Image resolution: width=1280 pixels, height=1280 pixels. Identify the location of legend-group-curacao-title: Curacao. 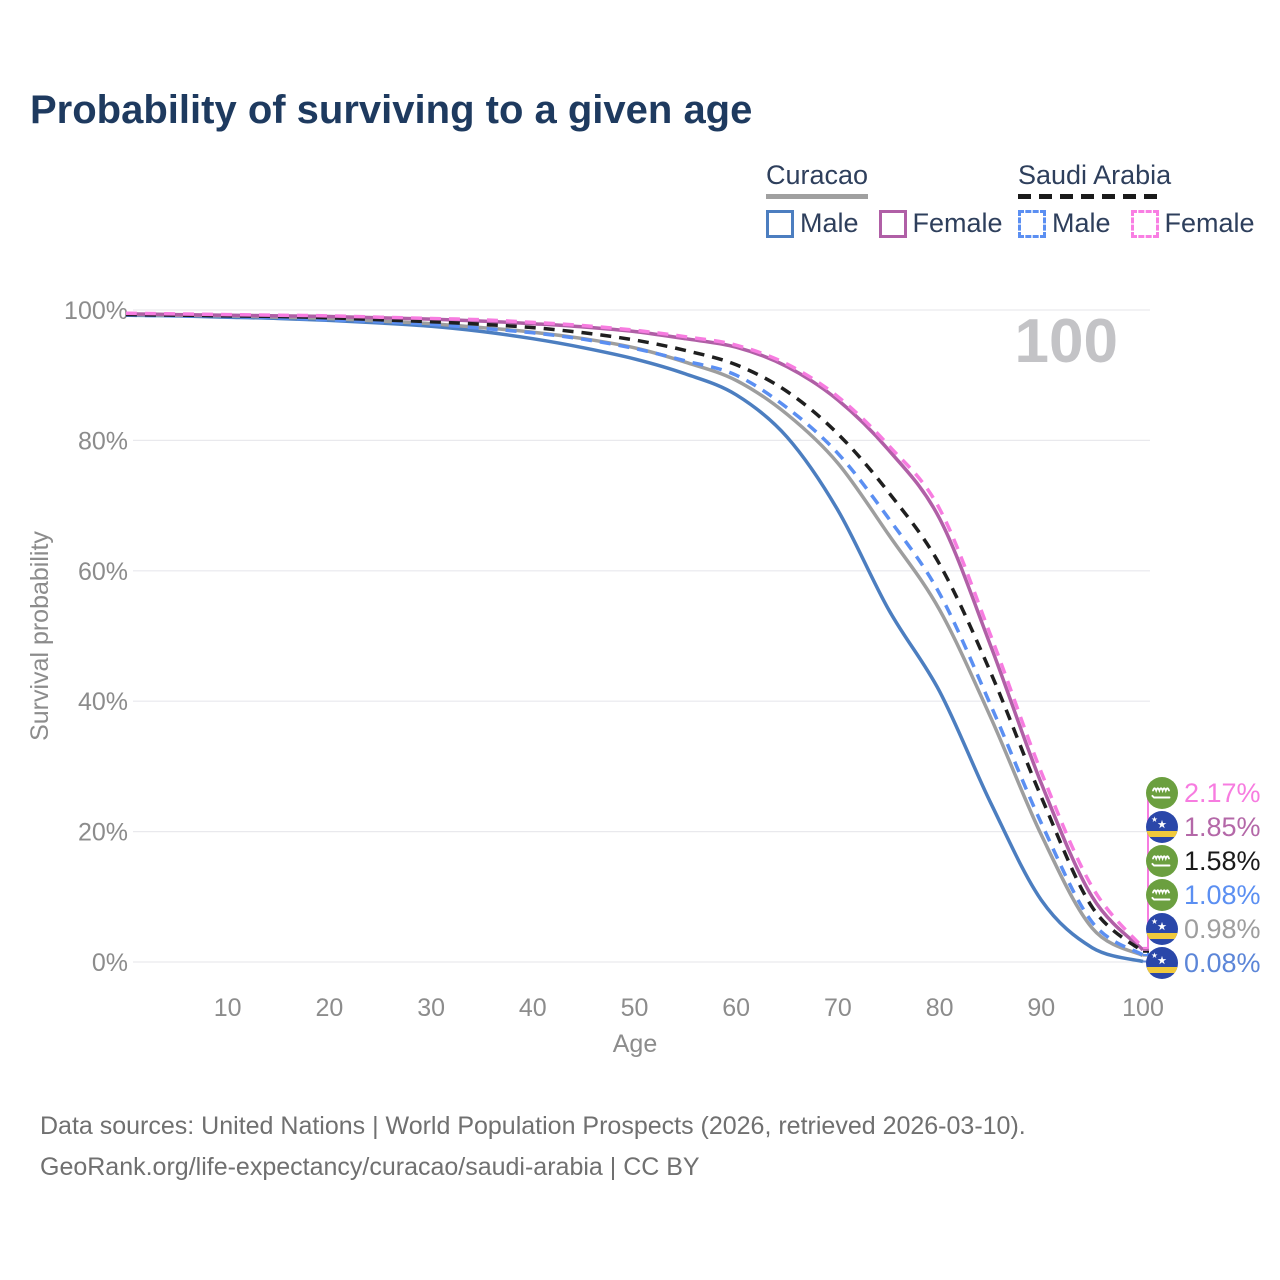
(817, 175).